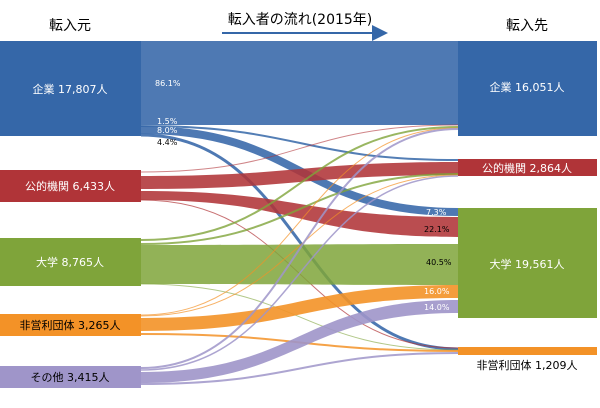  I want to click on target-column-label: 転入先, so click(527, 26).